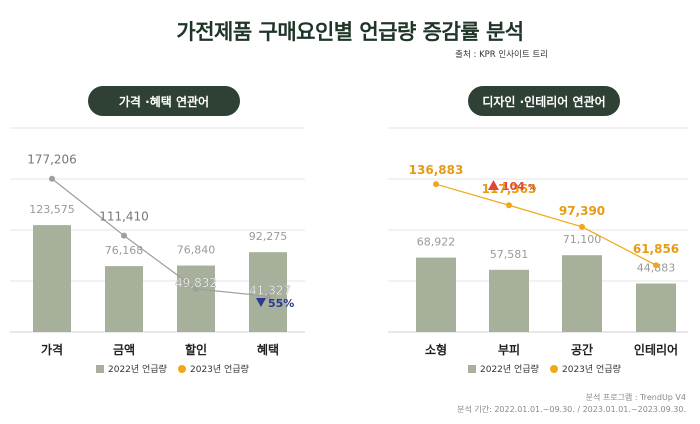 Image resolution: width=700 pixels, height=424 pixels. What do you see at coordinates (493, 185) in the screenshot?
I see `up-arrow-icon` at bounding box center [493, 185].